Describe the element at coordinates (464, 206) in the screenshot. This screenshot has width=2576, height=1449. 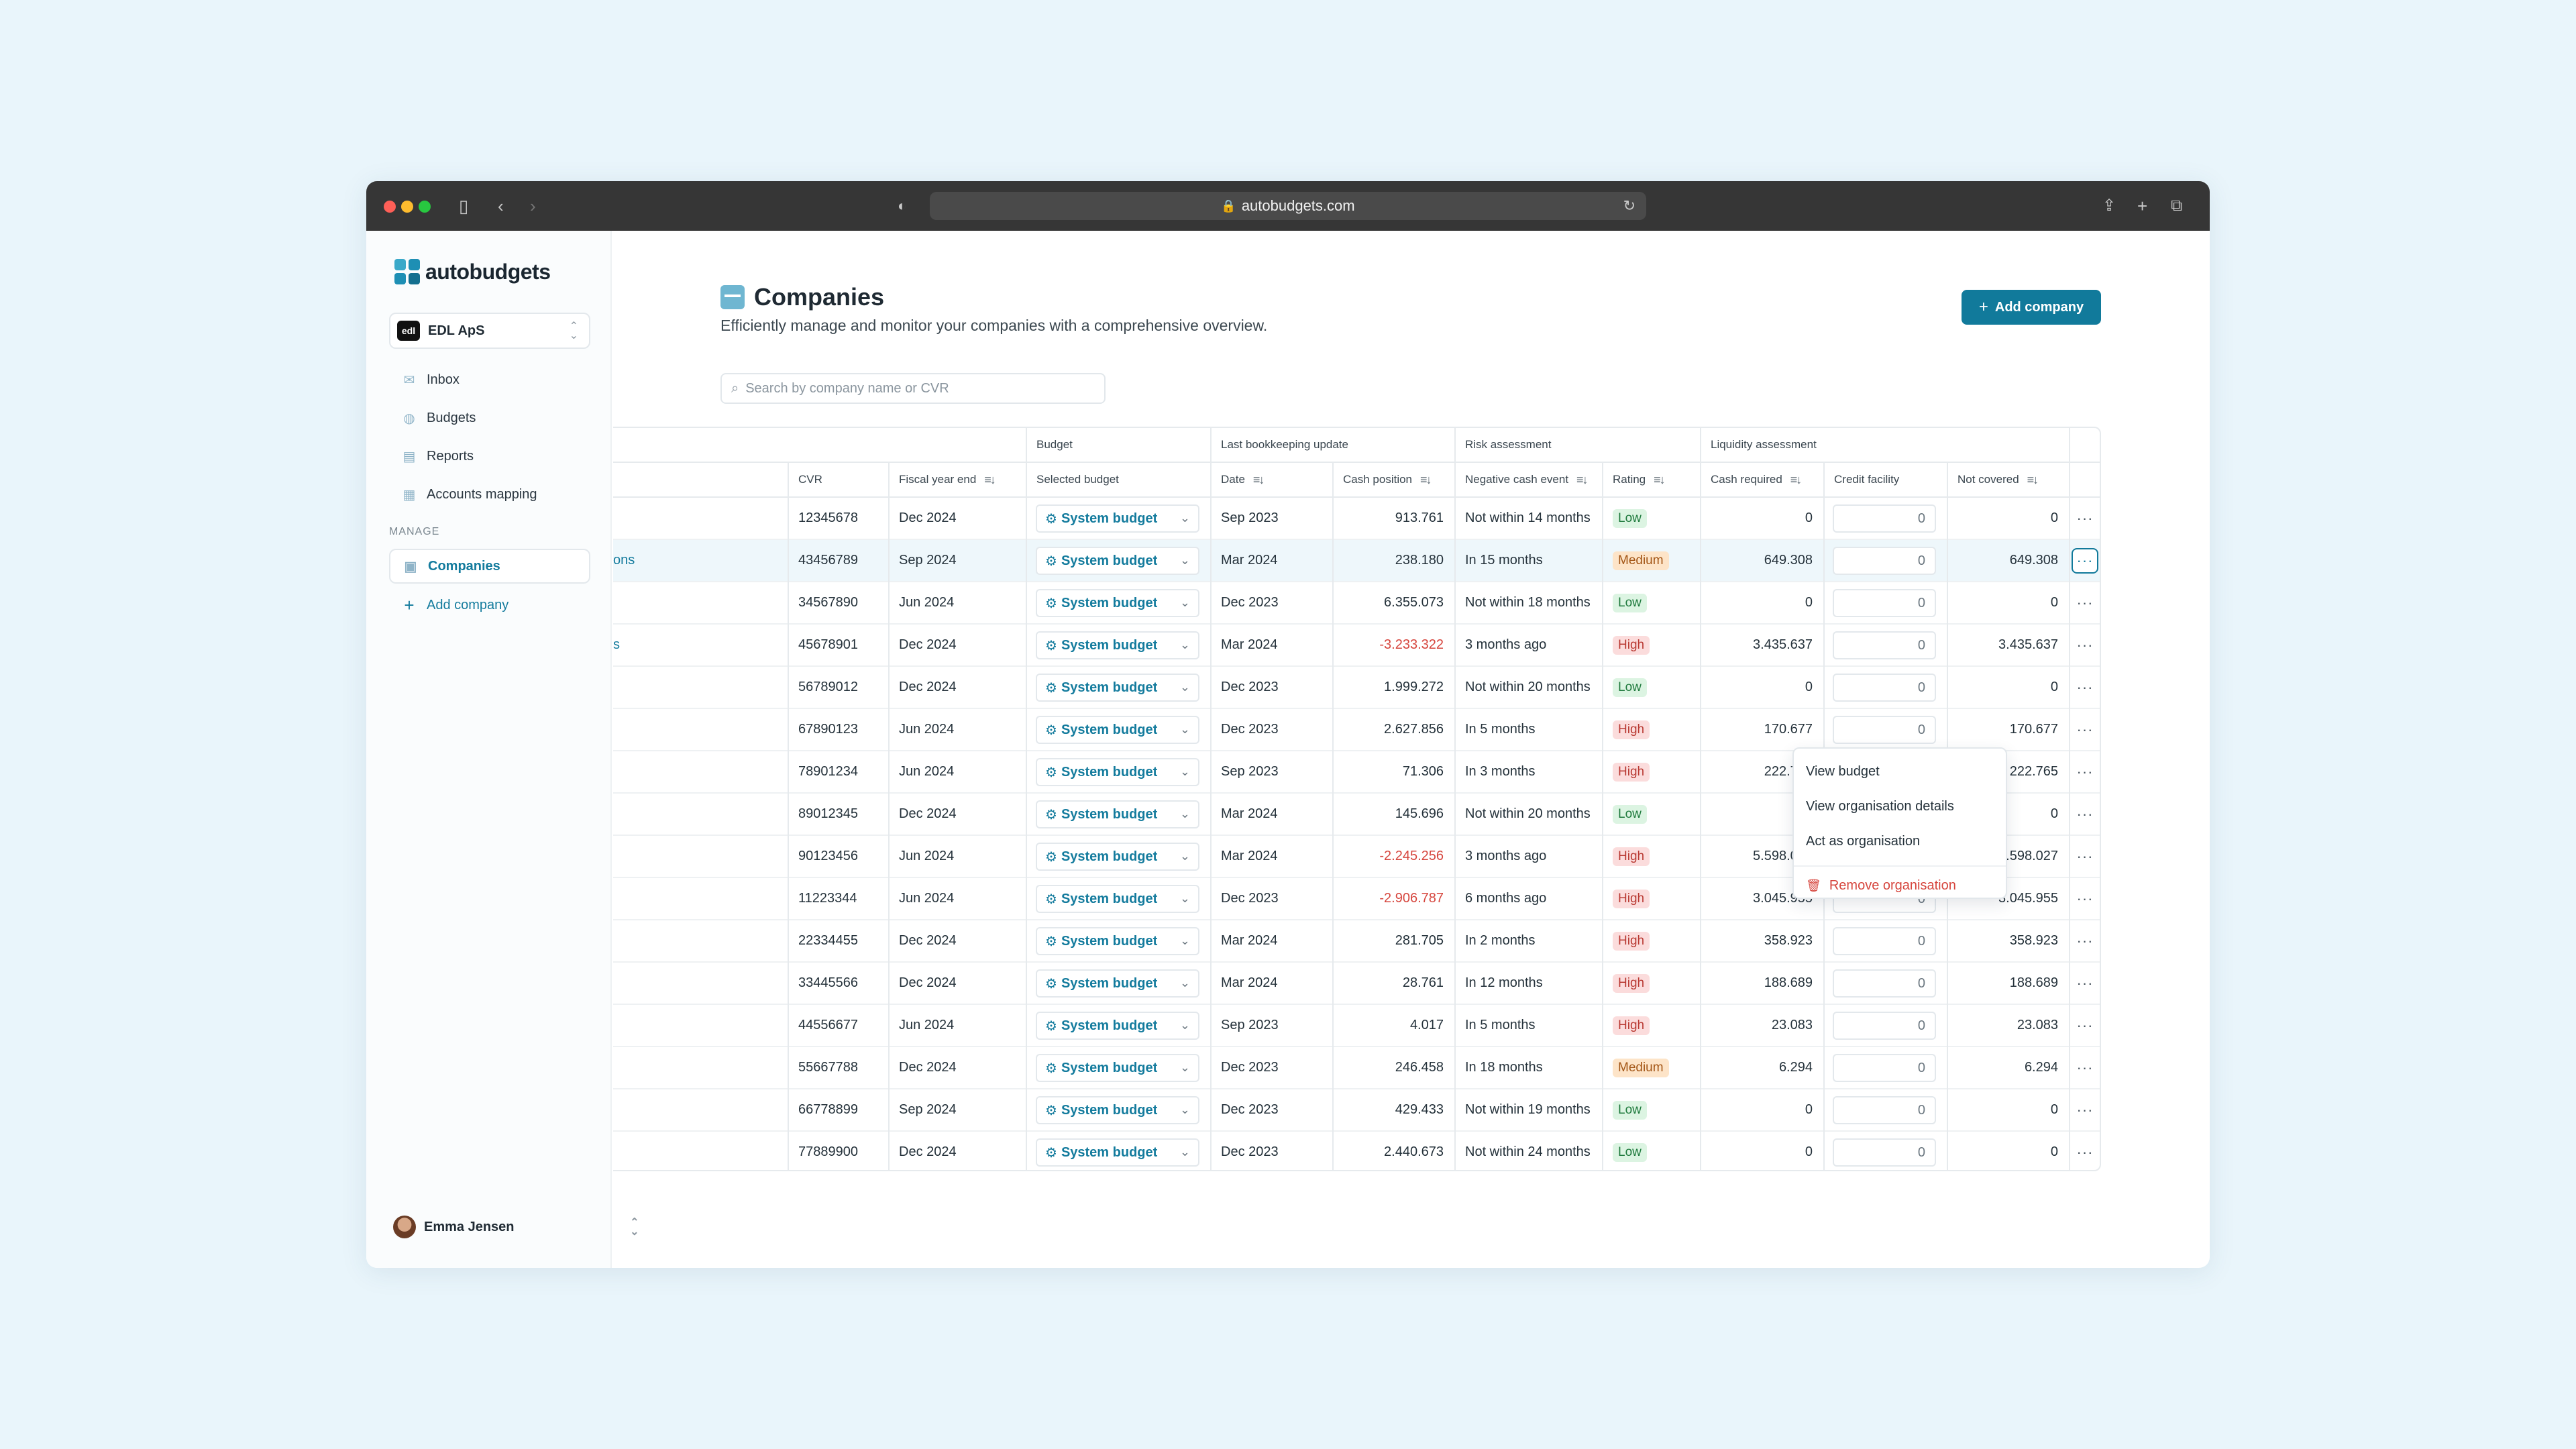
I see `sidebar-toggle-icon: ▯` at that location.